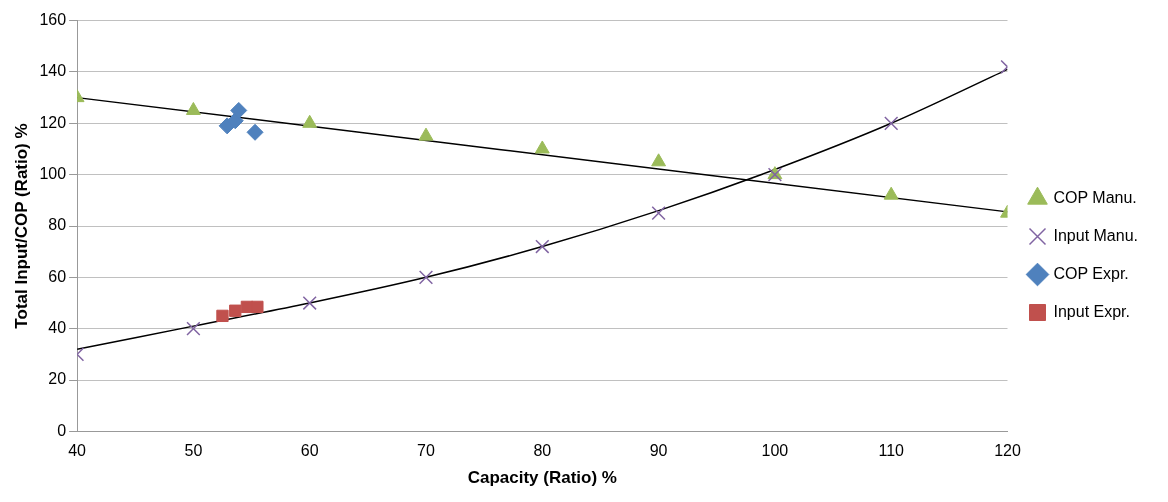 This screenshot has width=1168, height=502. I want to click on x-tick-label: 40, so click(77, 451).